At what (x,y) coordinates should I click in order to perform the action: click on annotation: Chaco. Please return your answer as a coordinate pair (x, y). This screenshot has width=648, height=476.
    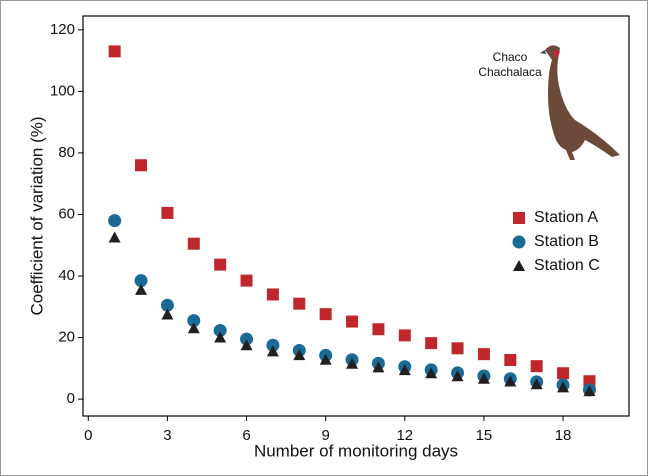
    Looking at the image, I should click on (510, 57).